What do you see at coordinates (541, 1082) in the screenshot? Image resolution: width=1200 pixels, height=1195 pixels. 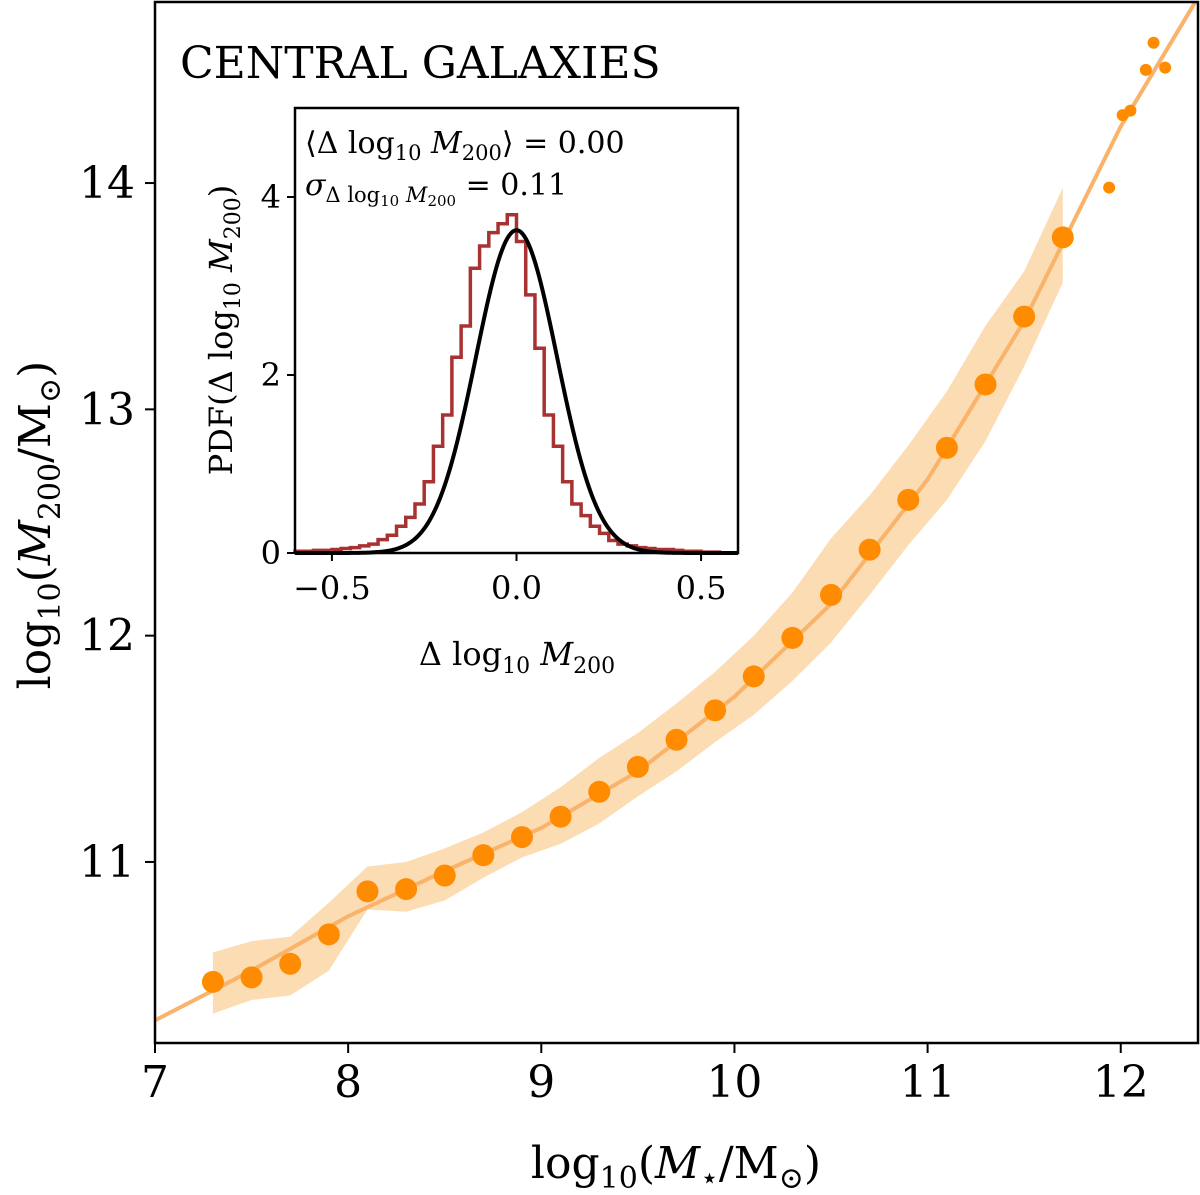 I see `x-tick-label: 9` at bounding box center [541, 1082].